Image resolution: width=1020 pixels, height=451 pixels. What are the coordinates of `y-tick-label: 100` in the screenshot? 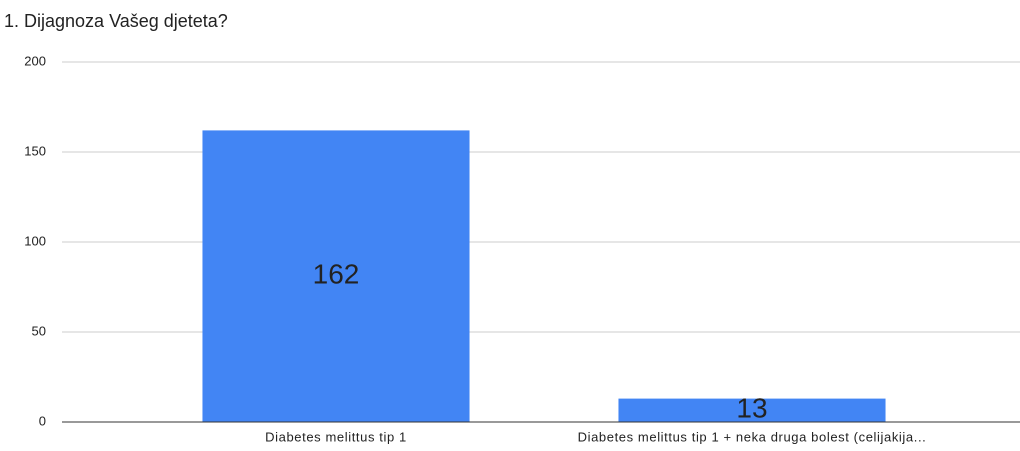 It's located at (35, 240).